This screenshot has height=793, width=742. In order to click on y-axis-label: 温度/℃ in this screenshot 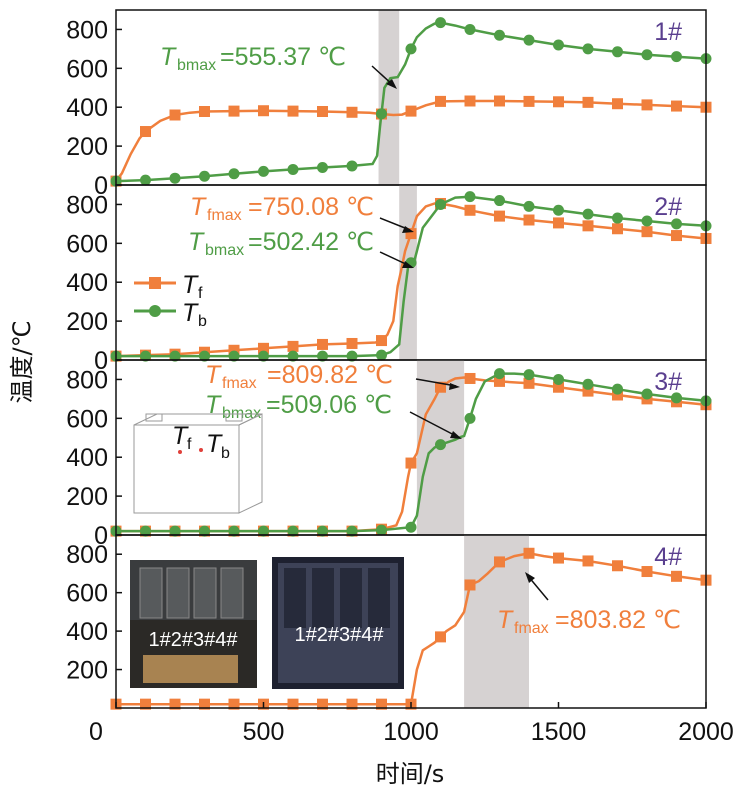, I will do `click(22, 361)`.